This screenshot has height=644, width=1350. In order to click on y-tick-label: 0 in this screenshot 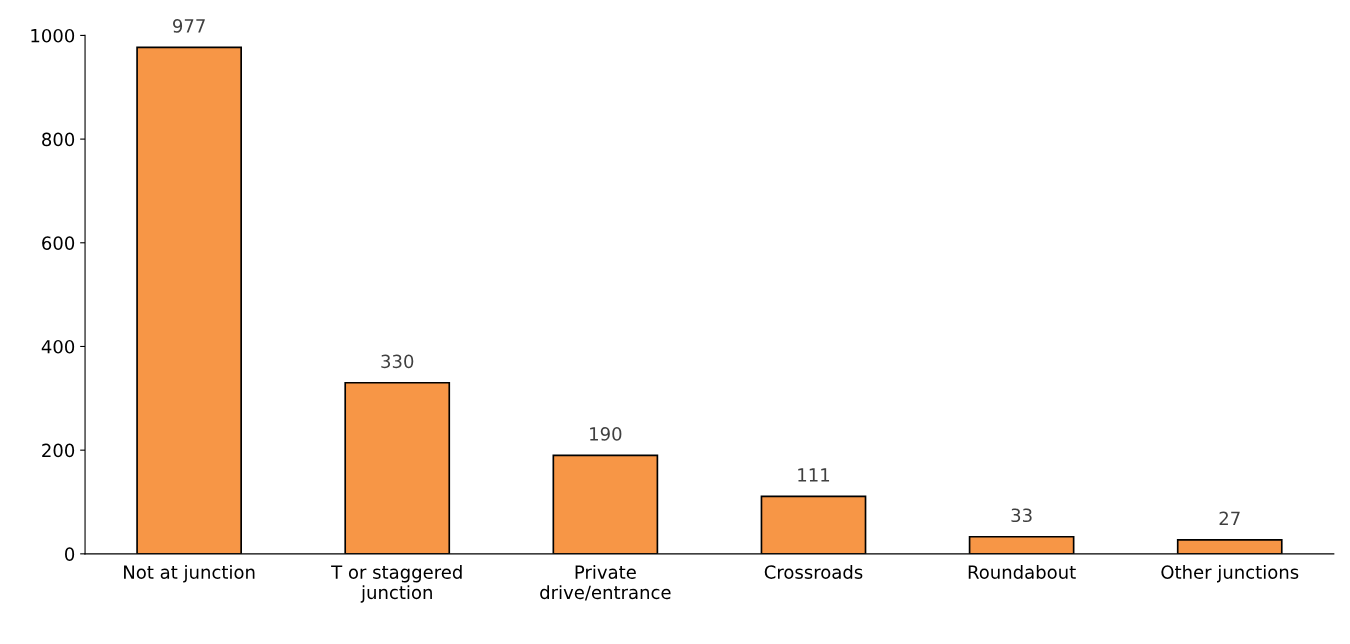, I will do `click(70, 554)`.